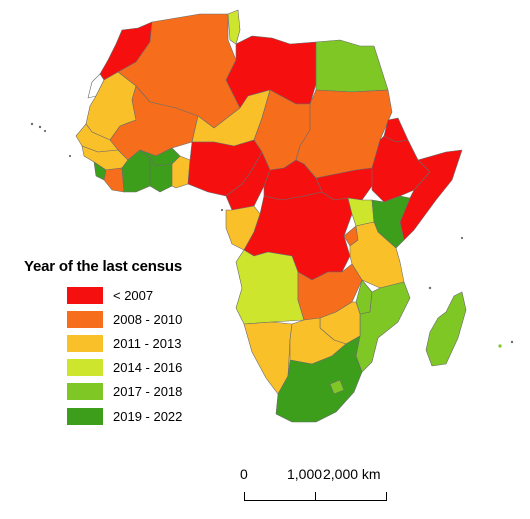 The height and width of the screenshot is (519, 530). Describe the element at coordinates (361, 212) in the screenshot. I see `region-uganda` at that location.